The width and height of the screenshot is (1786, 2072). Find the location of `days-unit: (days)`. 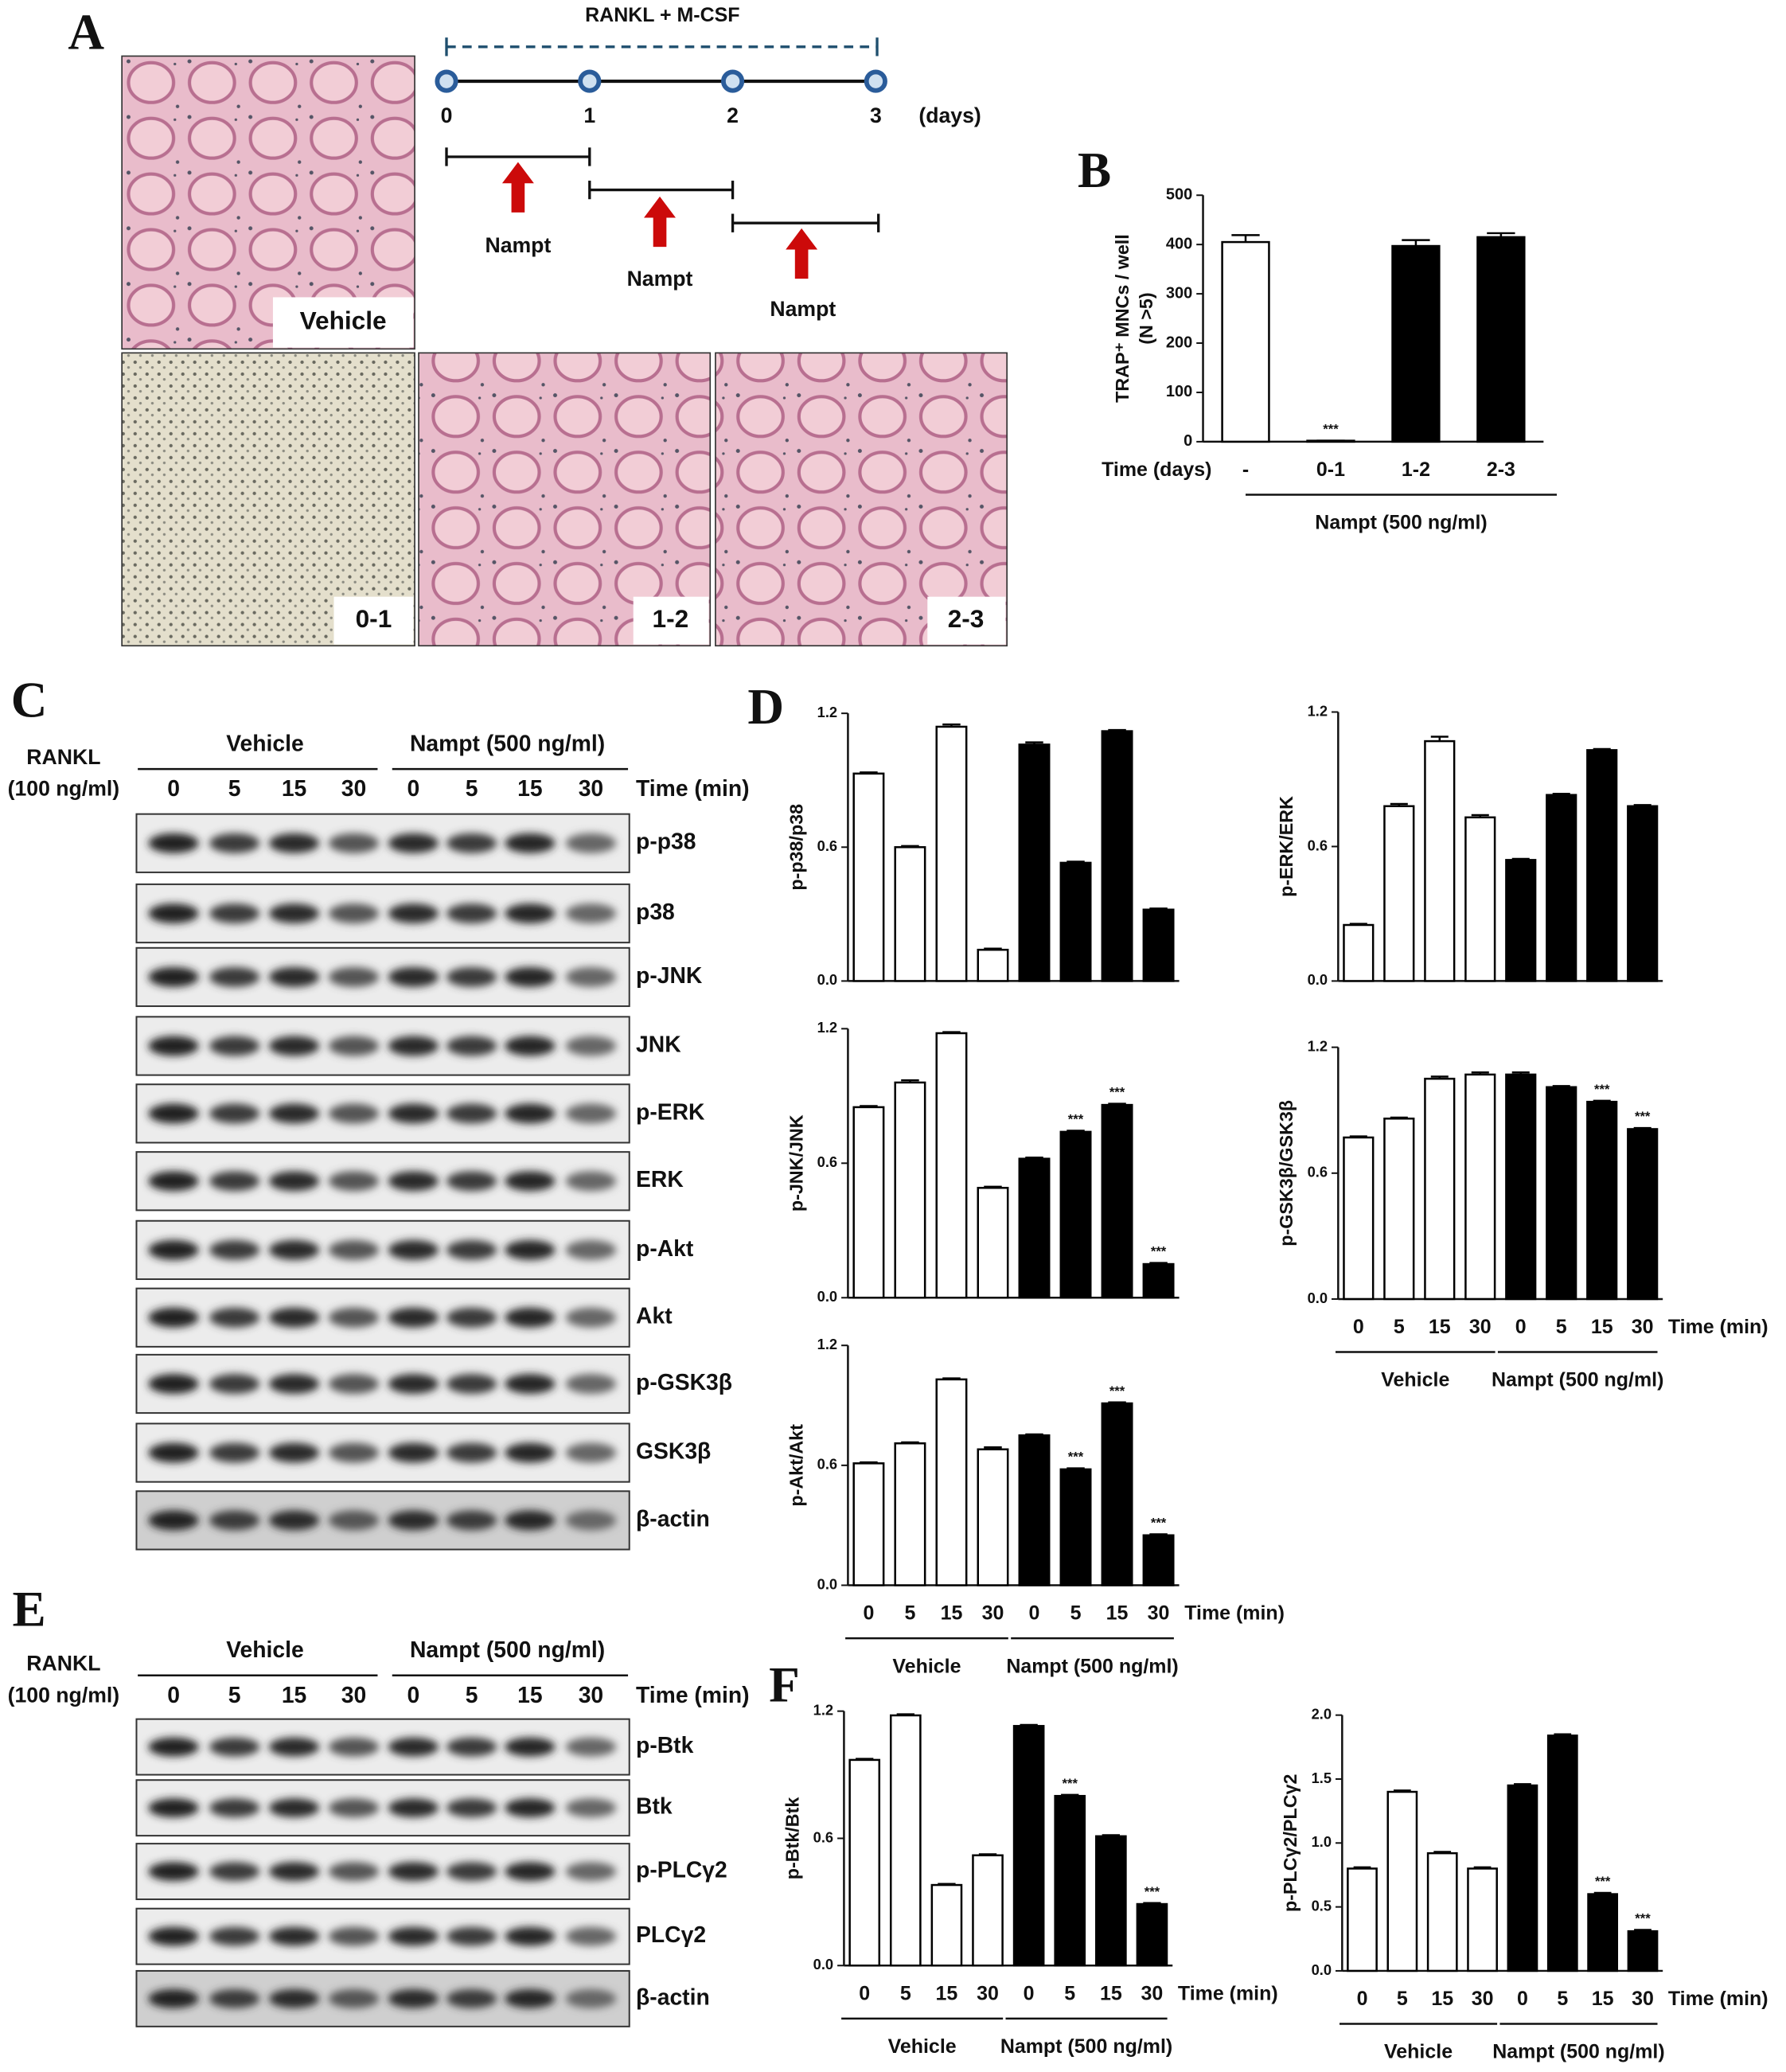

days-unit: (days) is located at coordinates (950, 115).